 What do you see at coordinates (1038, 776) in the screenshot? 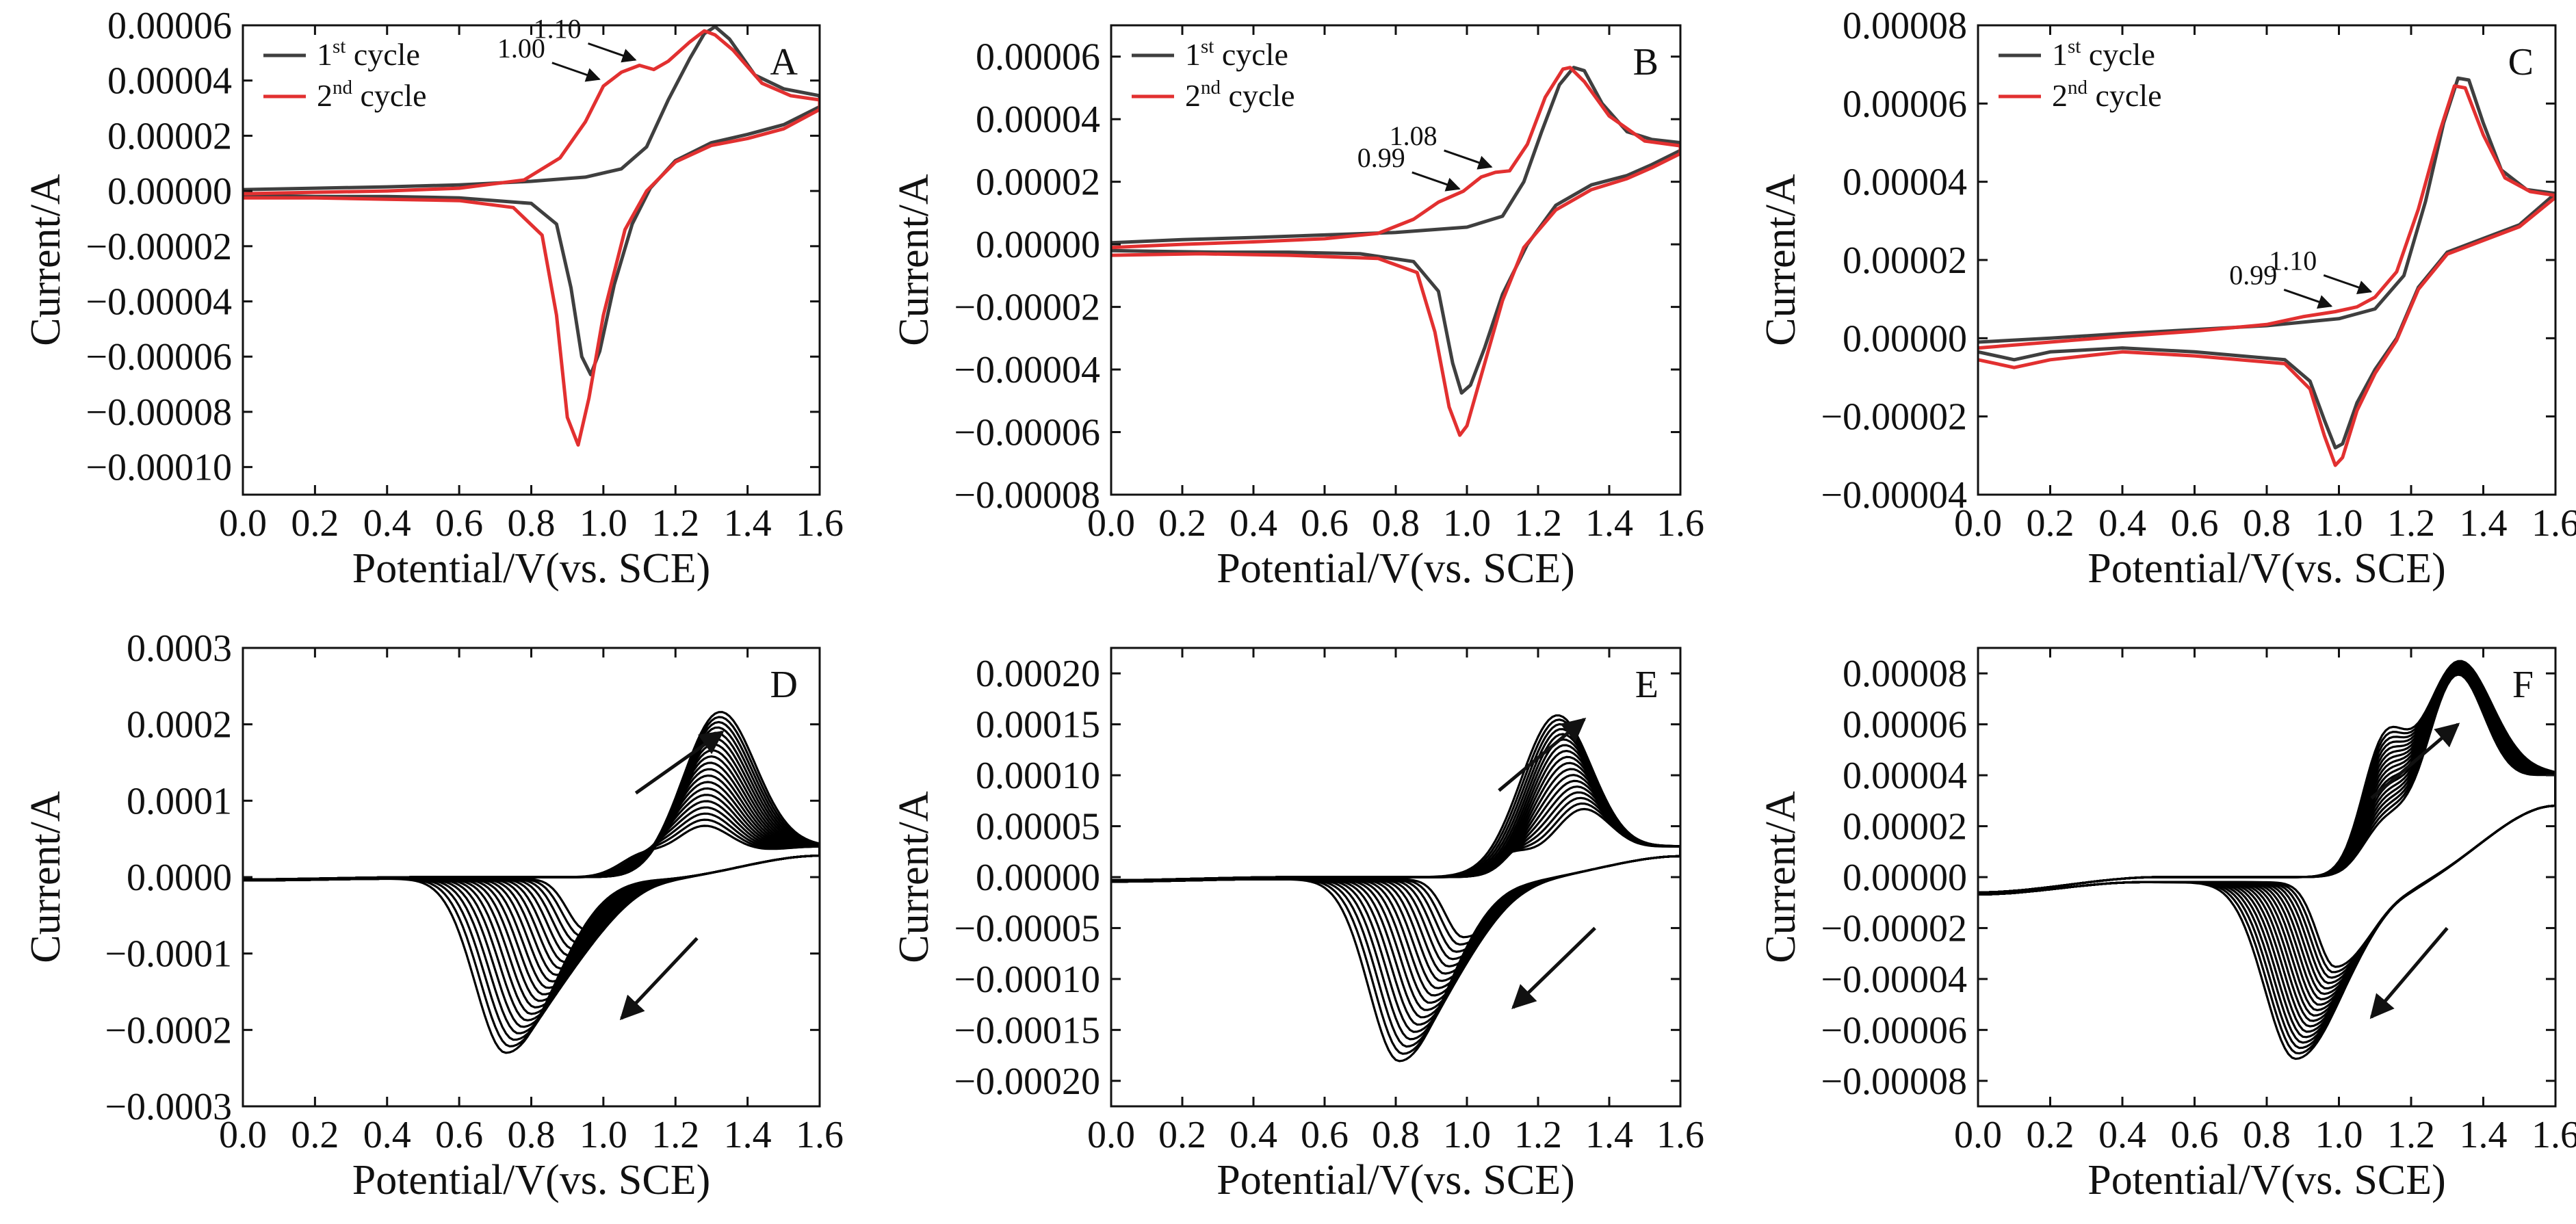
I see `y-tick-label: 0.00010` at bounding box center [1038, 776].